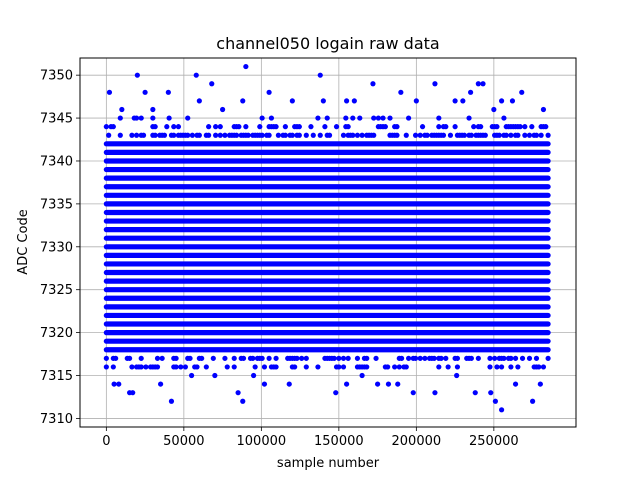  Describe the element at coordinates (417, 441) in the screenshot. I see `x-tick-label: 200000` at that location.